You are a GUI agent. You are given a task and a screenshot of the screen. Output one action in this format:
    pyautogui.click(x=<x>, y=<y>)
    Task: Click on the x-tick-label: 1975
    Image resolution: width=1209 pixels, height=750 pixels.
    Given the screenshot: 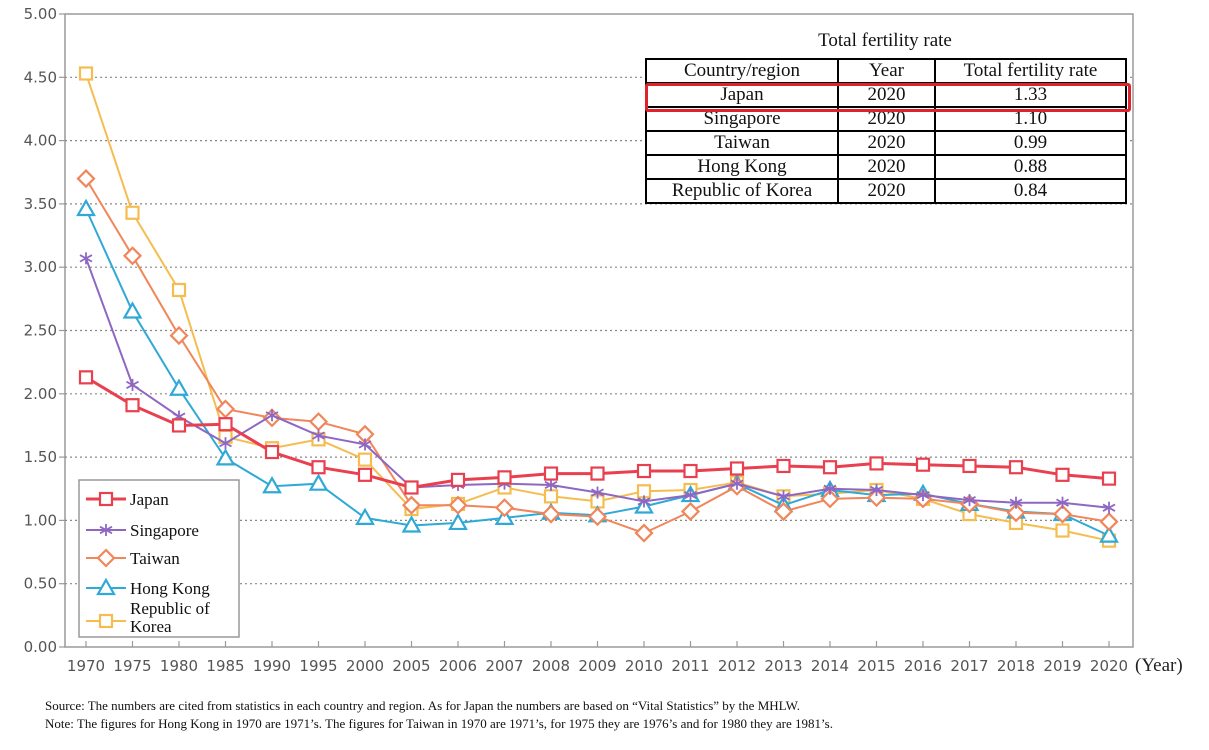 What is the action you would take?
    pyautogui.click(x=132, y=666)
    